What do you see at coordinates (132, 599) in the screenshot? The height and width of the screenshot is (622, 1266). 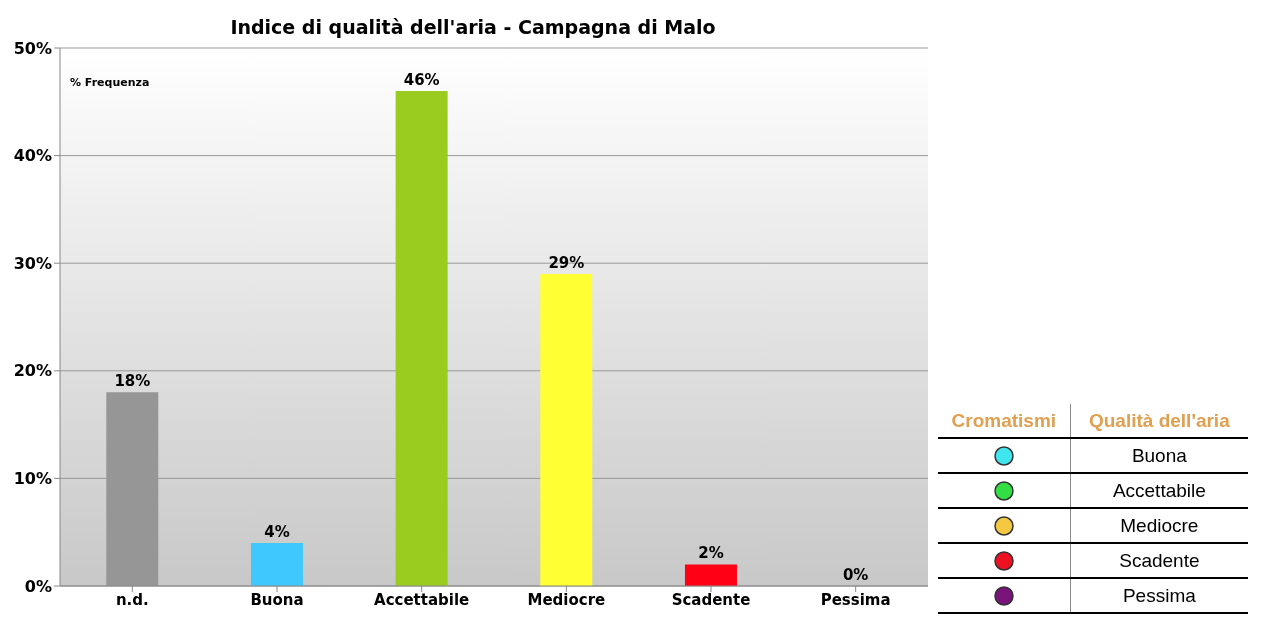 I see `x-tick-label: n.d.` at bounding box center [132, 599].